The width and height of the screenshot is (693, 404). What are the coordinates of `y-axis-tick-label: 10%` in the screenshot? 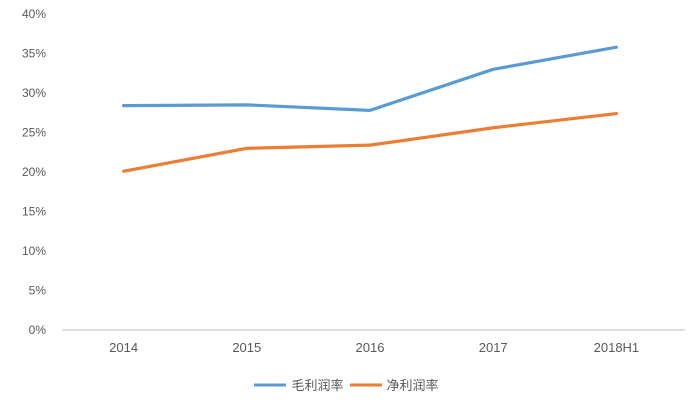 It's located at (34, 251).